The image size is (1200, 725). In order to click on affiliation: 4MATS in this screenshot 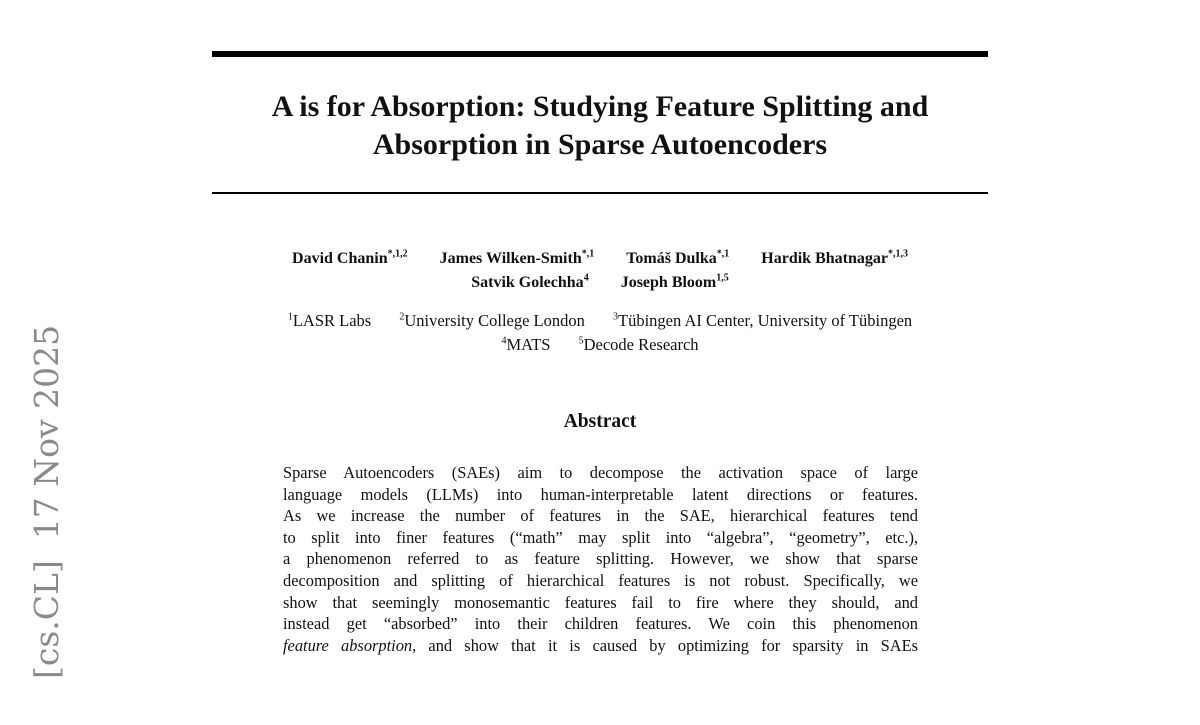, I will do `click(526, 344)`.